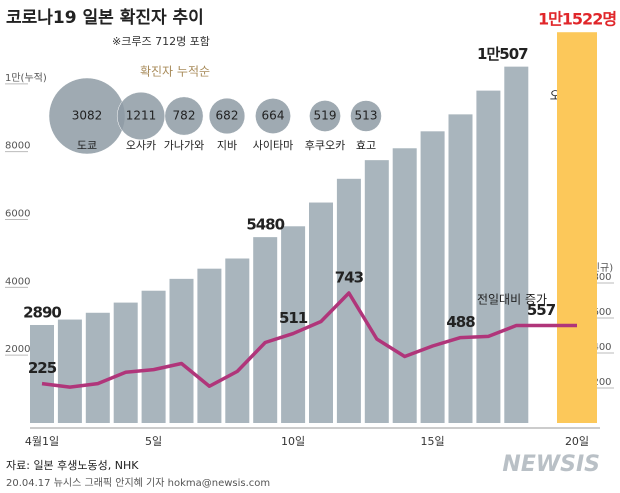  I want to click on y2-tick-label: 400, so click(601, 347).